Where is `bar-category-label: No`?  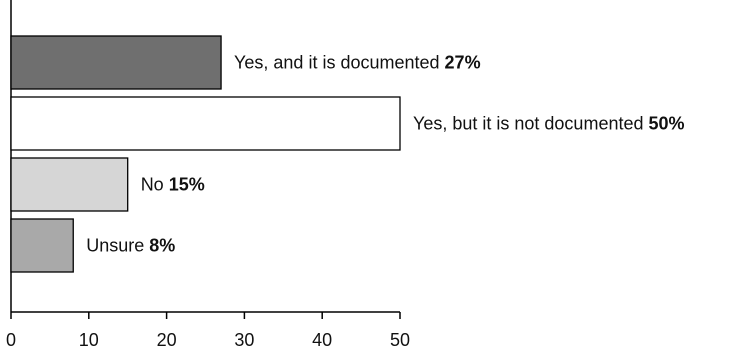 bar-category-label: No is located at coordinates (152, 185).